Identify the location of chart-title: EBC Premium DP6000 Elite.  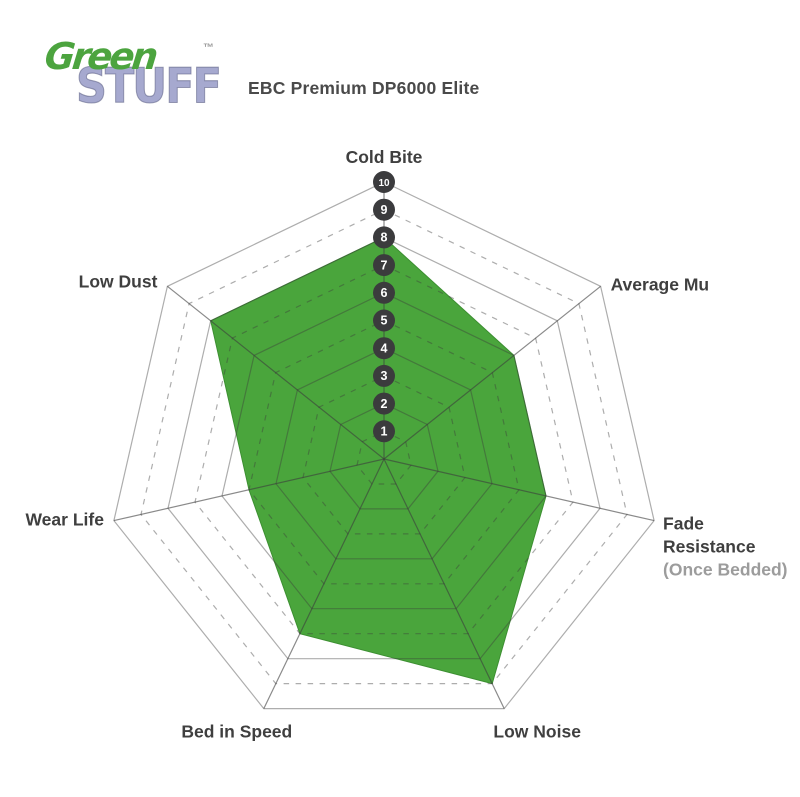
(364, 88).